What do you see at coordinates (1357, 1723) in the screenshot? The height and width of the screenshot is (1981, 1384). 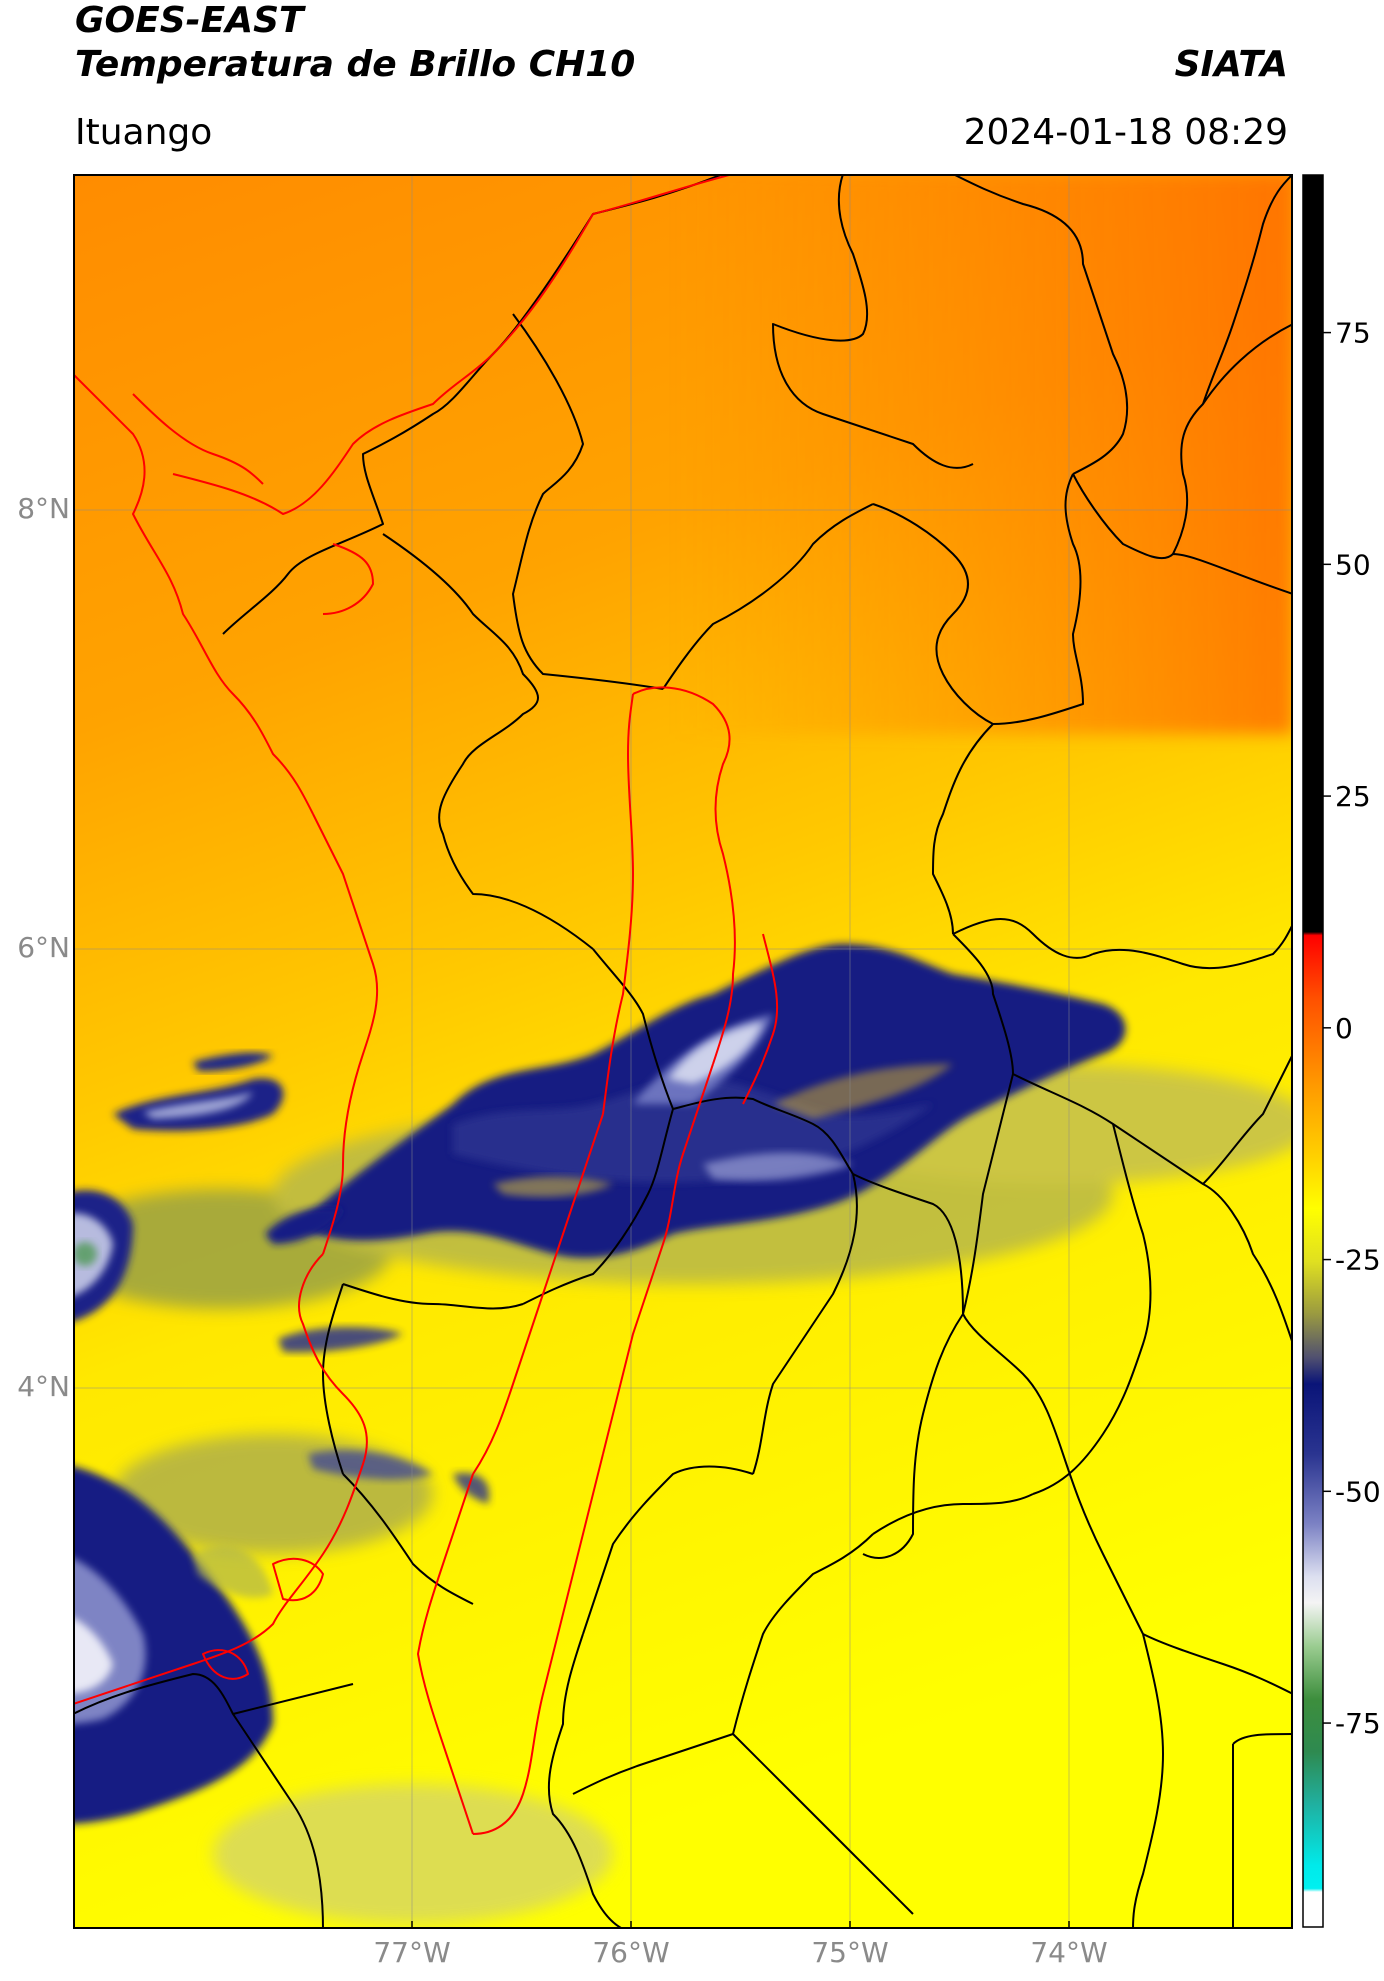 I see `colorbar-tick-label: -75` at bounding box center [1357, 1723].